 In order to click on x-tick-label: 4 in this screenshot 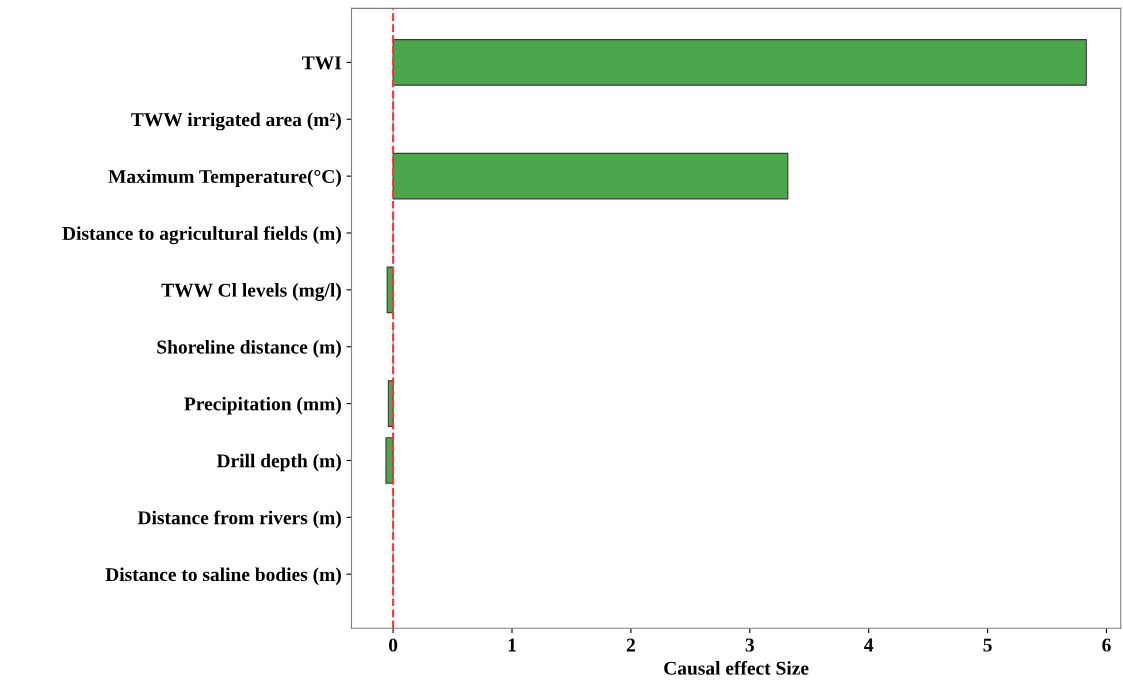, I will do `click(869, 645)`.